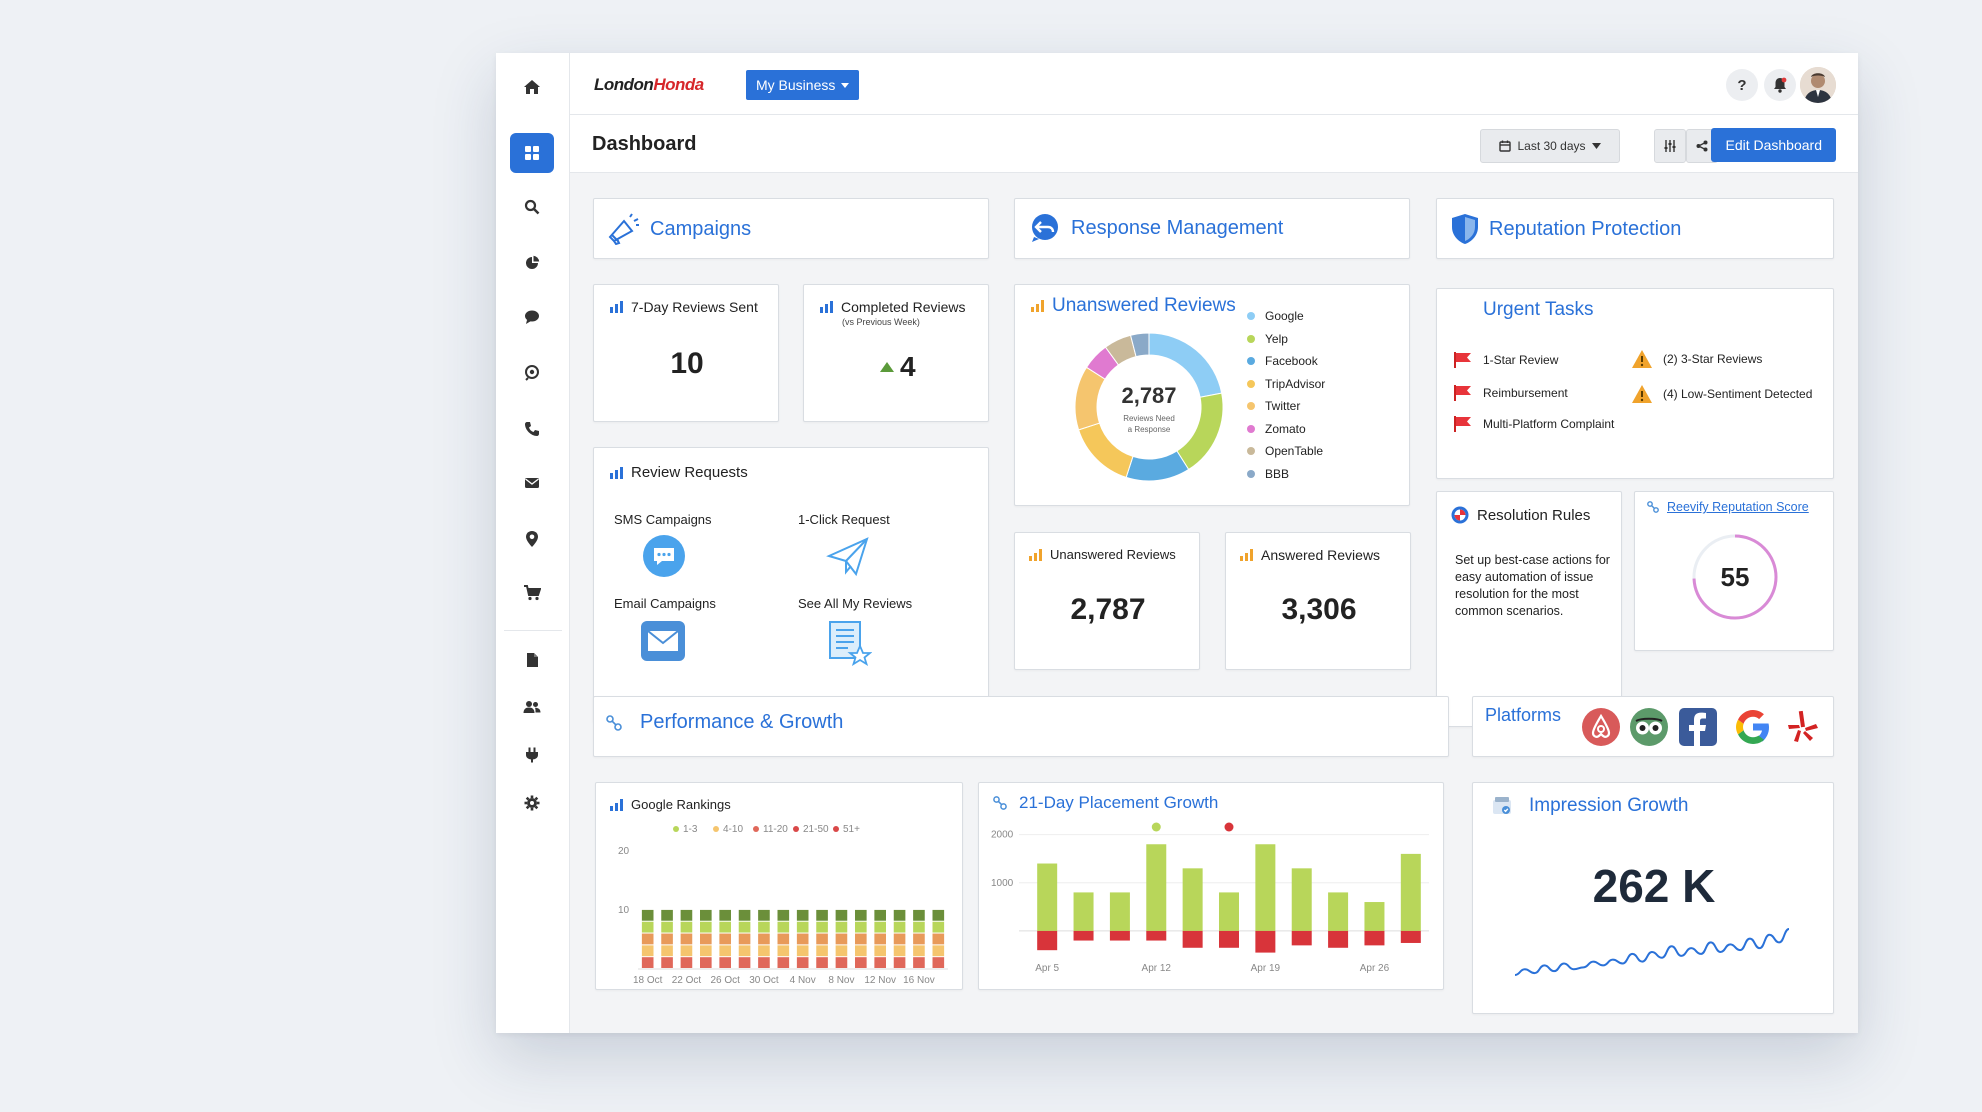 Image resolution: width=1982 pixels, height=1112 pixels. Describe the element at coordinates (532, 317) in the screenshot. I see `sidebar-chat-bubble-icon` at that location.